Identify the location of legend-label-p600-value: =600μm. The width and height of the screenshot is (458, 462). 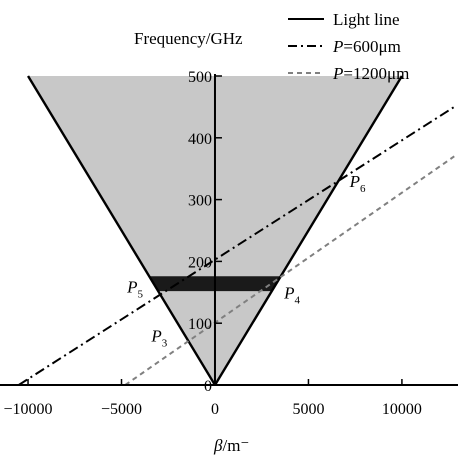
(371, 46).